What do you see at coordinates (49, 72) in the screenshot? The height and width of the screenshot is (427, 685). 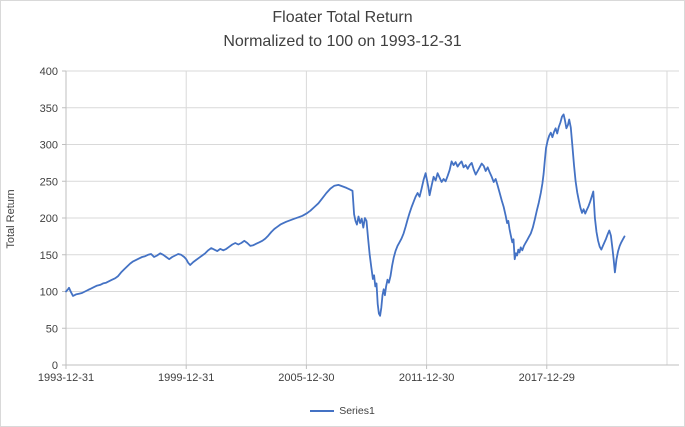 I see `y-tick-label: 400` at bounding box center [49, 72].